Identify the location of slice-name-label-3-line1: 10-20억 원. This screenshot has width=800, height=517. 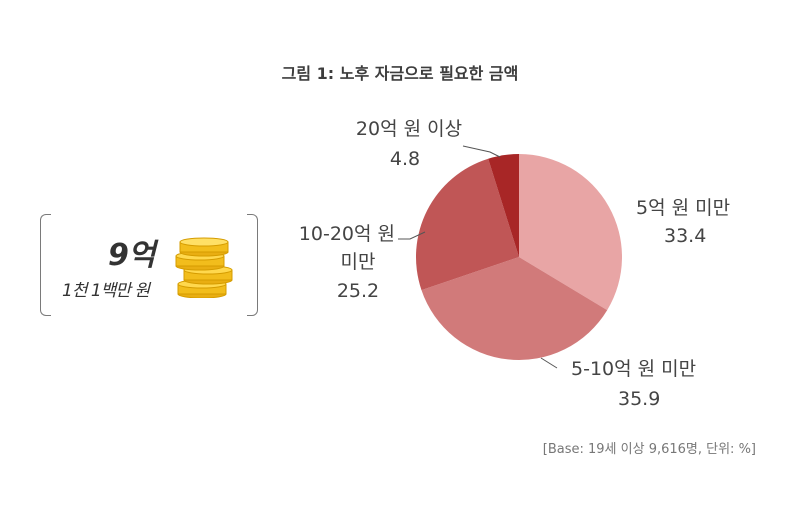
(347, 234).